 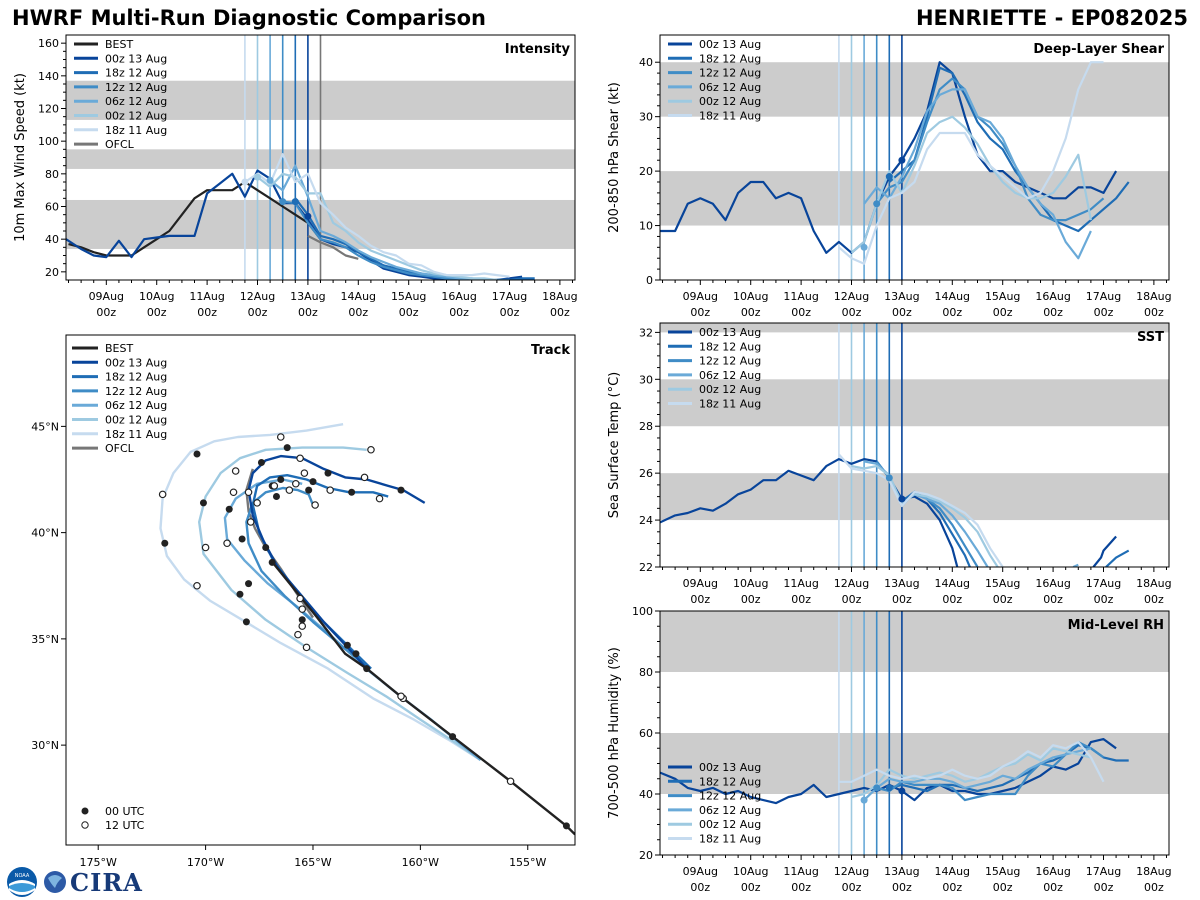 What do you see at coordinates (74, 882) in the screenshot?
I see `cira-logo: NOAA CIRA` at bounding box center [74, 882].